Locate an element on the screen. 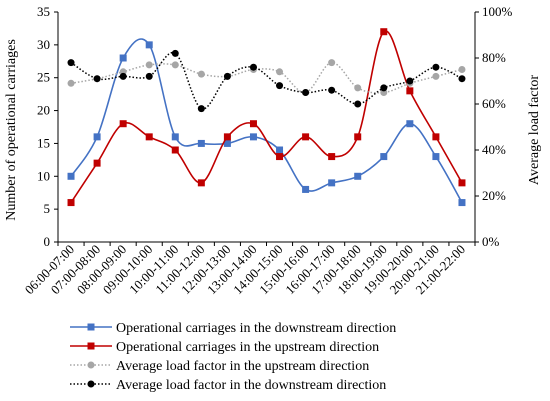  left-tick-label: 20 is located at coordinates (43, 110).